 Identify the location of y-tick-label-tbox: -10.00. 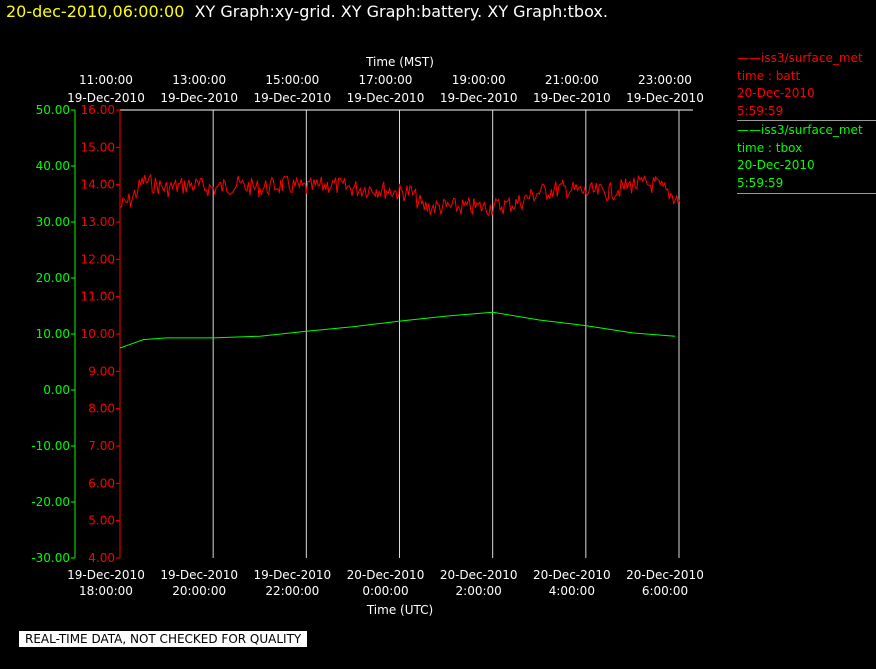
(50, 446).